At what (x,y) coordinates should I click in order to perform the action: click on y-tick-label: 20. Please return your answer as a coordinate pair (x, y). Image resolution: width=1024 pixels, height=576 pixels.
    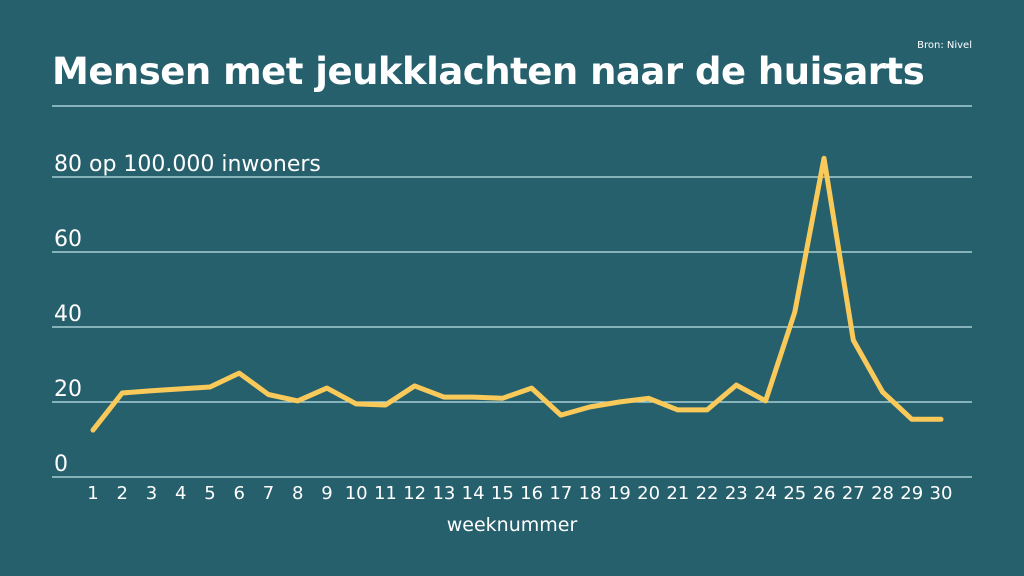
    Looking at the image, I should click on (68, 389).